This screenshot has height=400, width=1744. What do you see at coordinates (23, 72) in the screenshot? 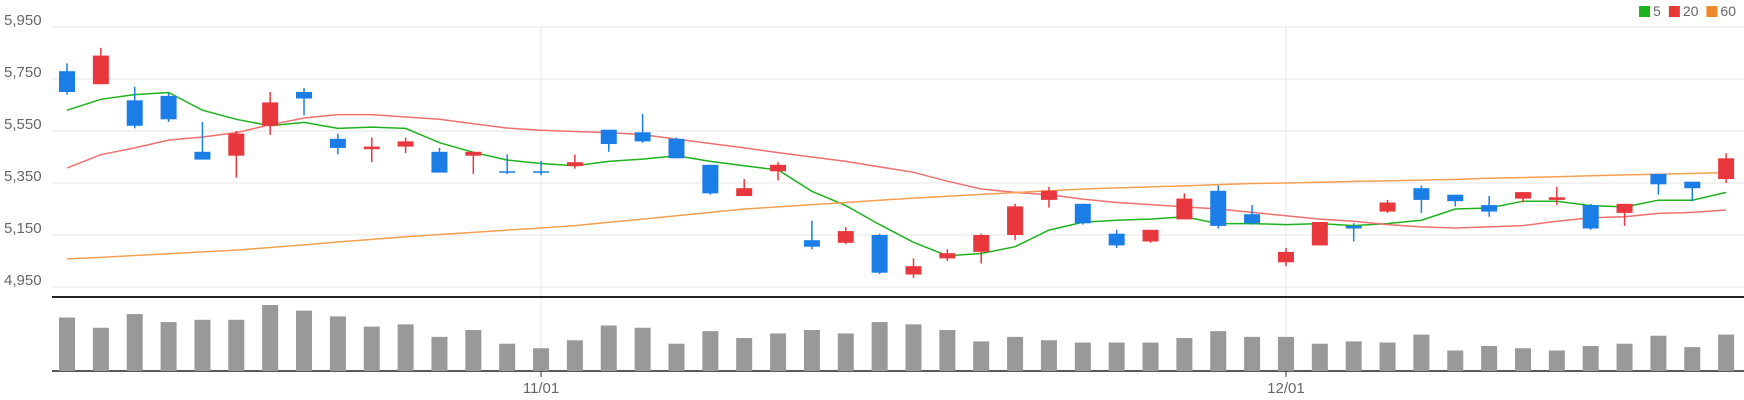
I see `y-tick-label: 5,750` at bounding box center [23, 72].